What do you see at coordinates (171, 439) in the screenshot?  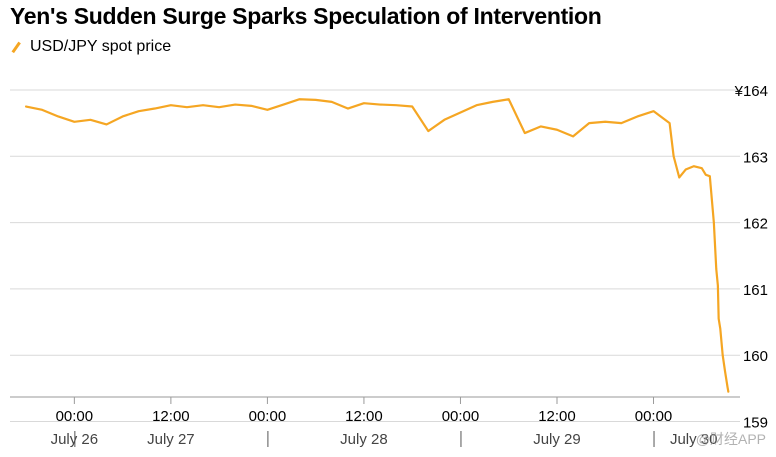 I see `date-label: July 27` at bounding box center [171, 439].